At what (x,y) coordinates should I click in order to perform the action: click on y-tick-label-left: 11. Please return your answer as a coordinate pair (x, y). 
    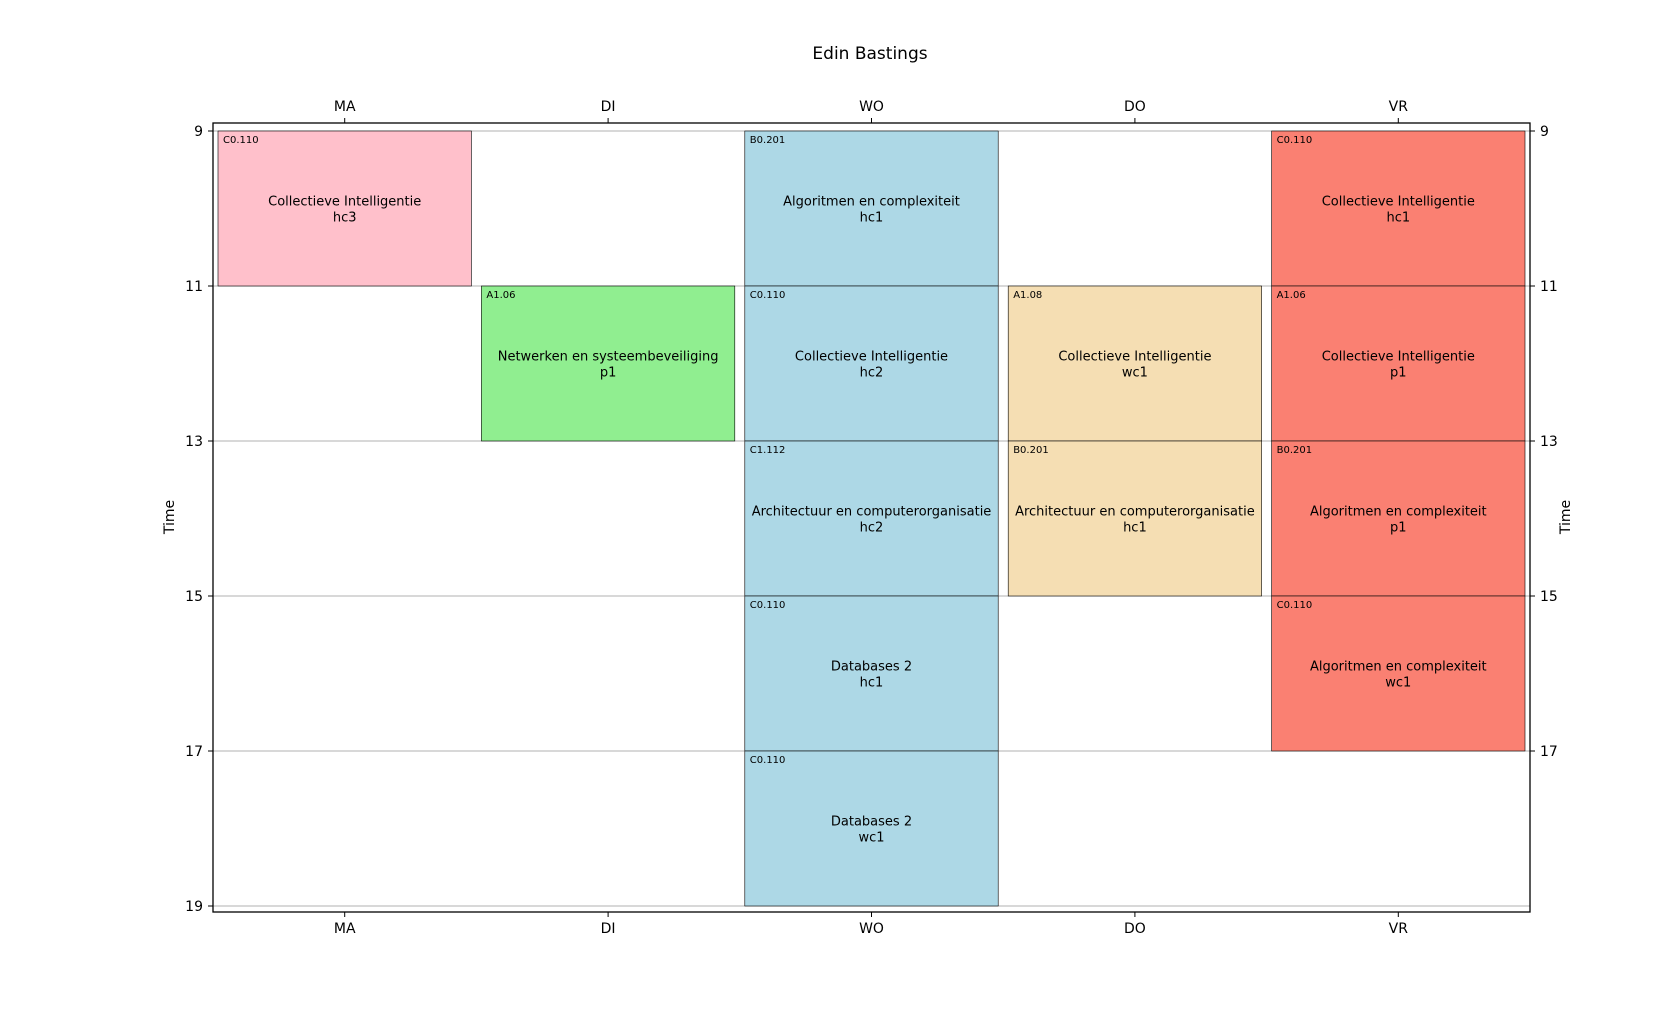
    Looking at the image, I should click on (194, 287).